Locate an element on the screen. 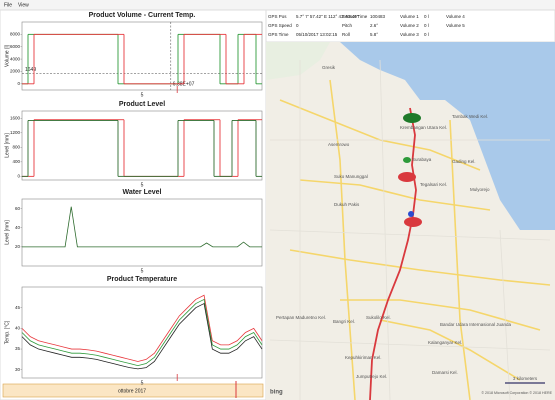  y-tick-label: 4000 is located at coordinates (15, 58).